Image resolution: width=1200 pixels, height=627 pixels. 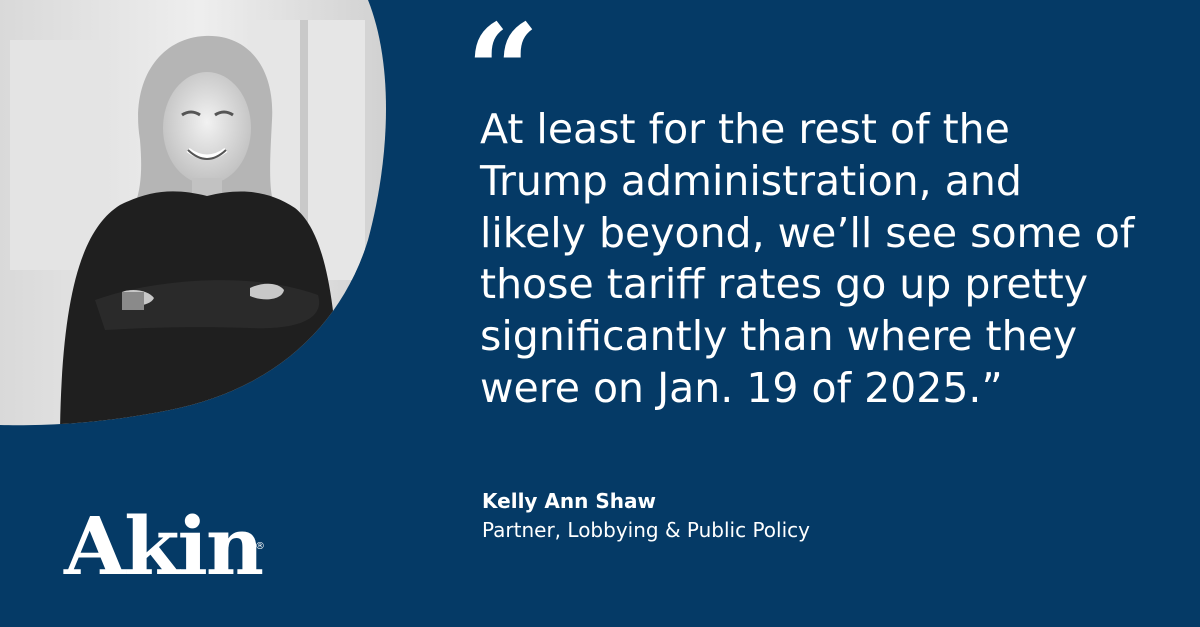 I want to click on quote-line: likely beyond, we’ll see some of, so click(x=807, y=232).